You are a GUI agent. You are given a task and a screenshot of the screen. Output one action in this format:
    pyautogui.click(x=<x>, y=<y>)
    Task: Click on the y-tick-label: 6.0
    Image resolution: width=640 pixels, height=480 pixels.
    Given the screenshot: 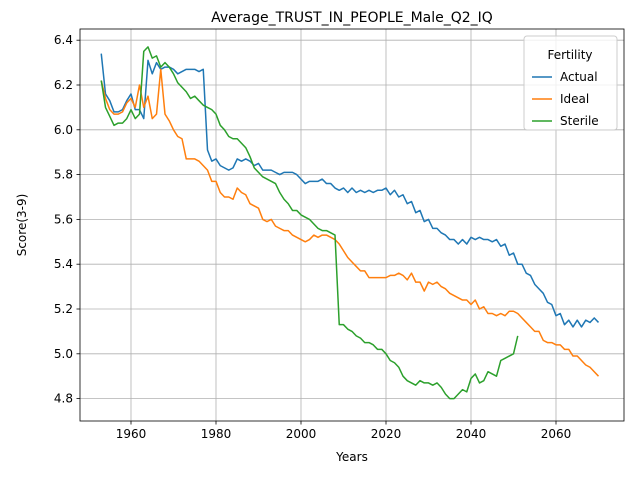 What is the action you would take?
    pyautogui.click(x=63, y=130)
    